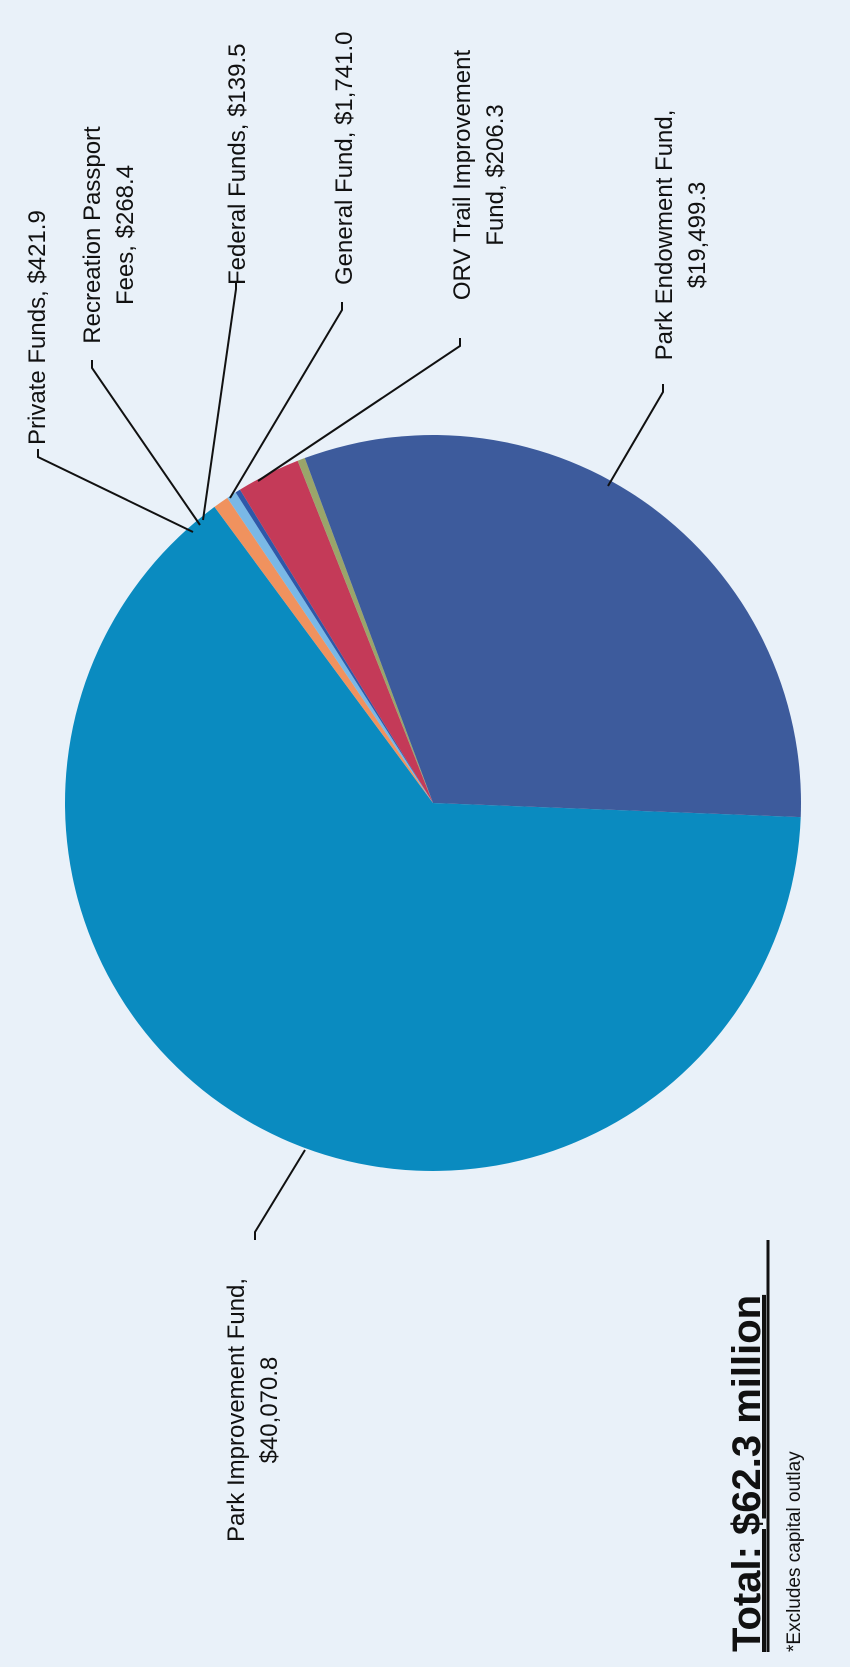  What do you see at coordinates (553, 626) in the screenshot?
I see `slice-park-endowment` at bounding box center [553, 626].